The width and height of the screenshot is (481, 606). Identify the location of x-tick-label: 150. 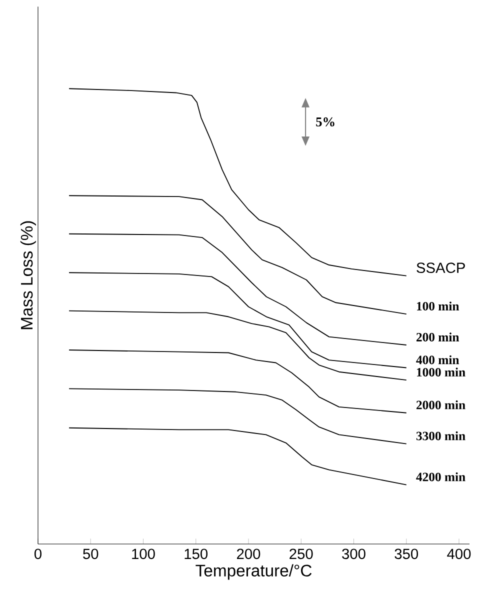
(196, 554).